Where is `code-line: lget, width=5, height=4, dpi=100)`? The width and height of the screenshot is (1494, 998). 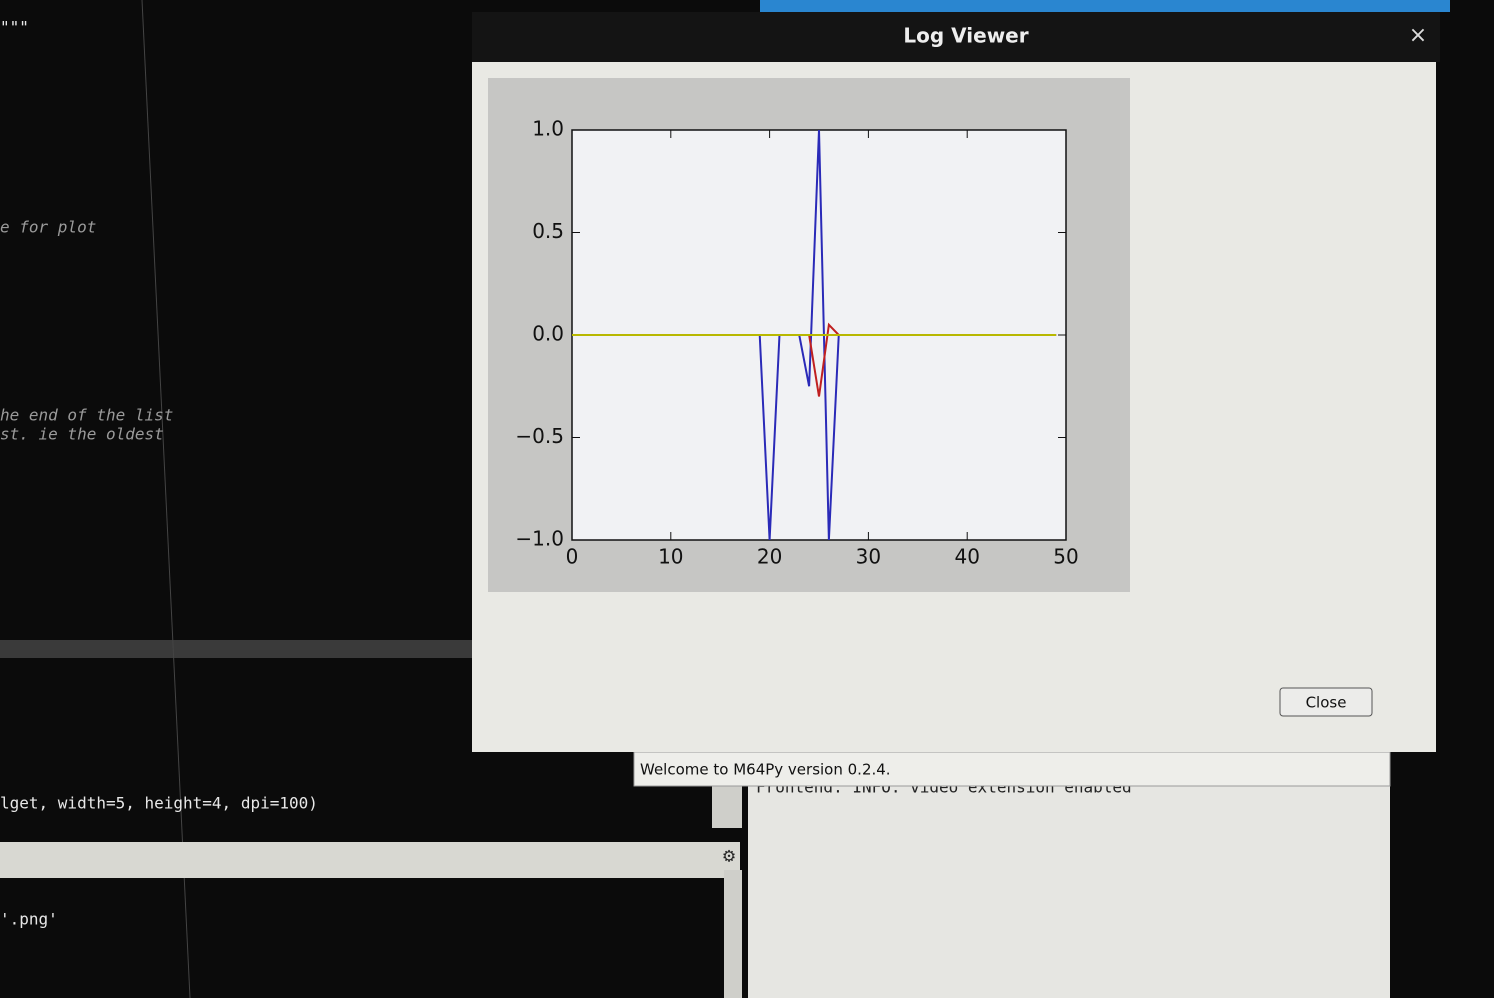 code-line: lget, width=5, height=4, dpi=100) is located at coordinates (159, 803).